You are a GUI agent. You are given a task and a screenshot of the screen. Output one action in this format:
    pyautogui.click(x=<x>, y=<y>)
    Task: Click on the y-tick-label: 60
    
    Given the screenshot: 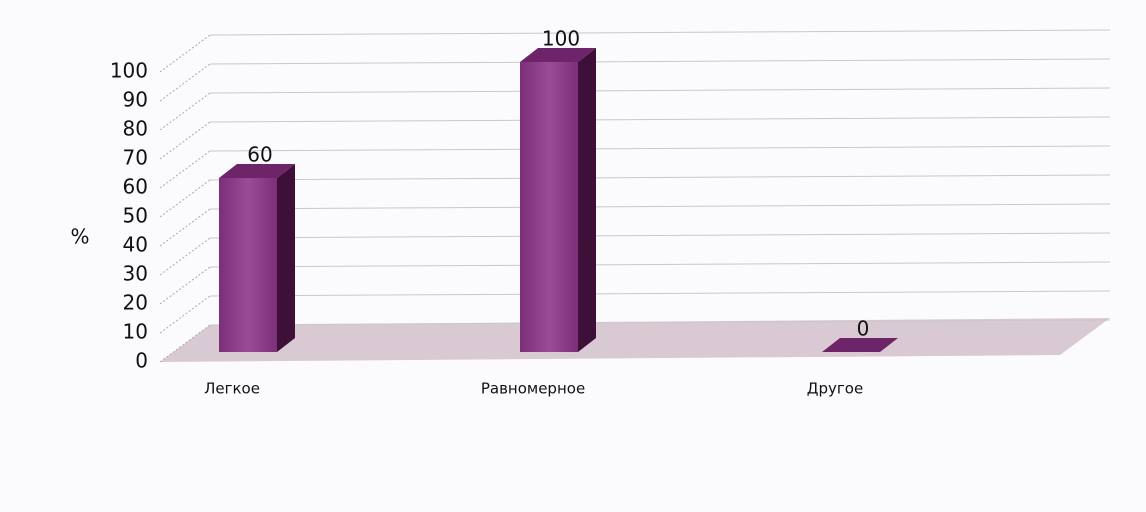 What is the action you would take?
    pyautogui.click(x=135, y=187)
    